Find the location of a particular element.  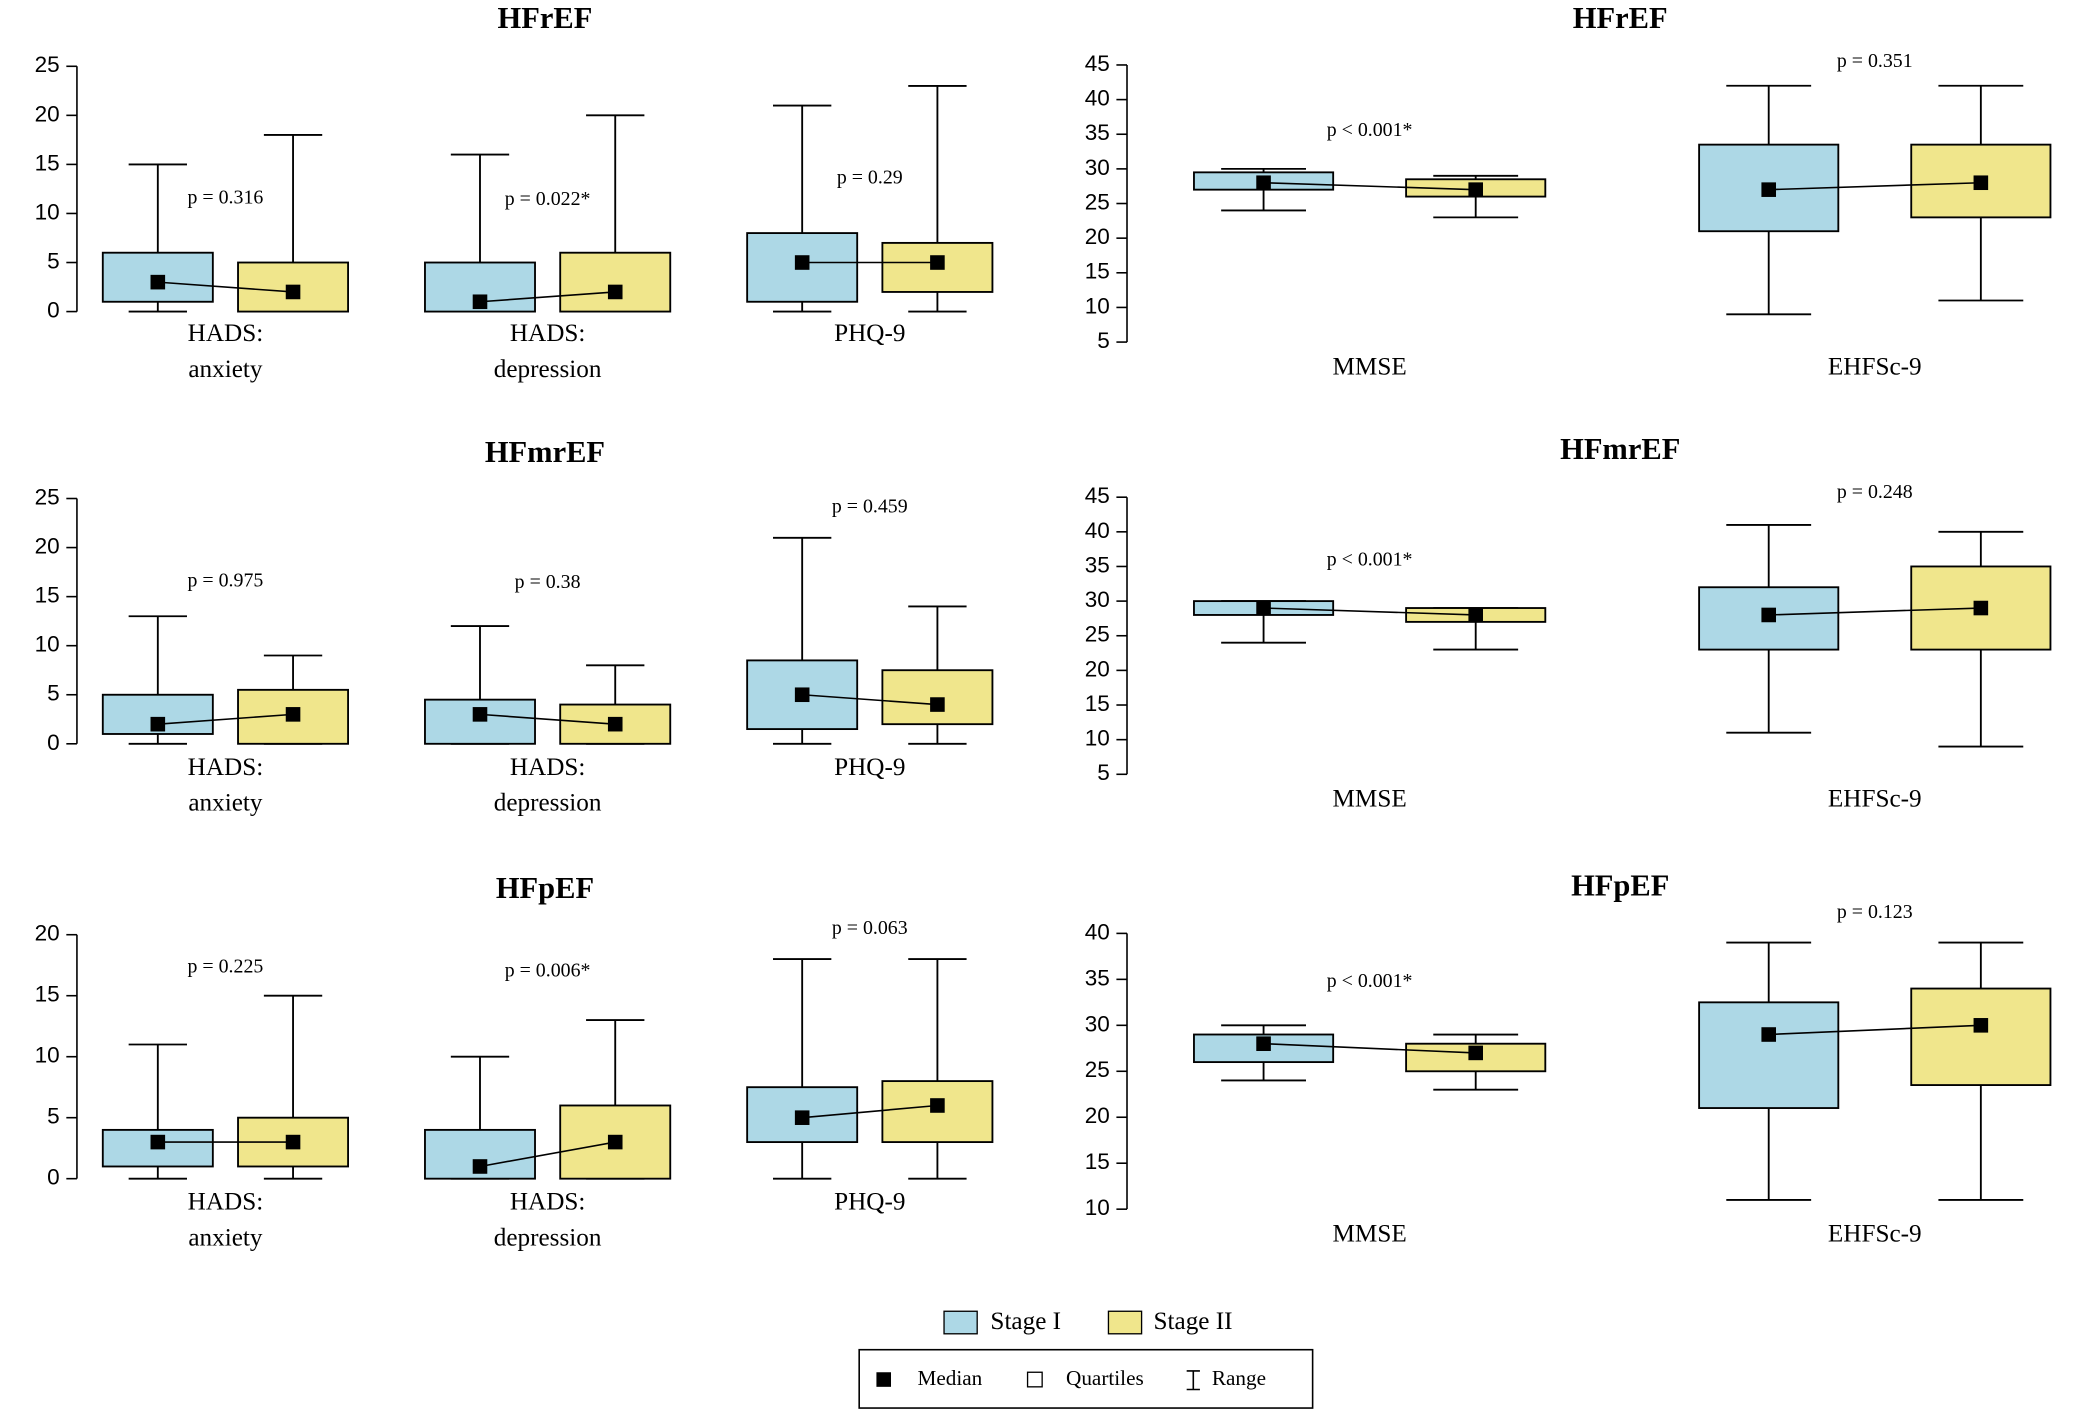

p-value: p < 0.001* is located at coordinates (1370, 559).